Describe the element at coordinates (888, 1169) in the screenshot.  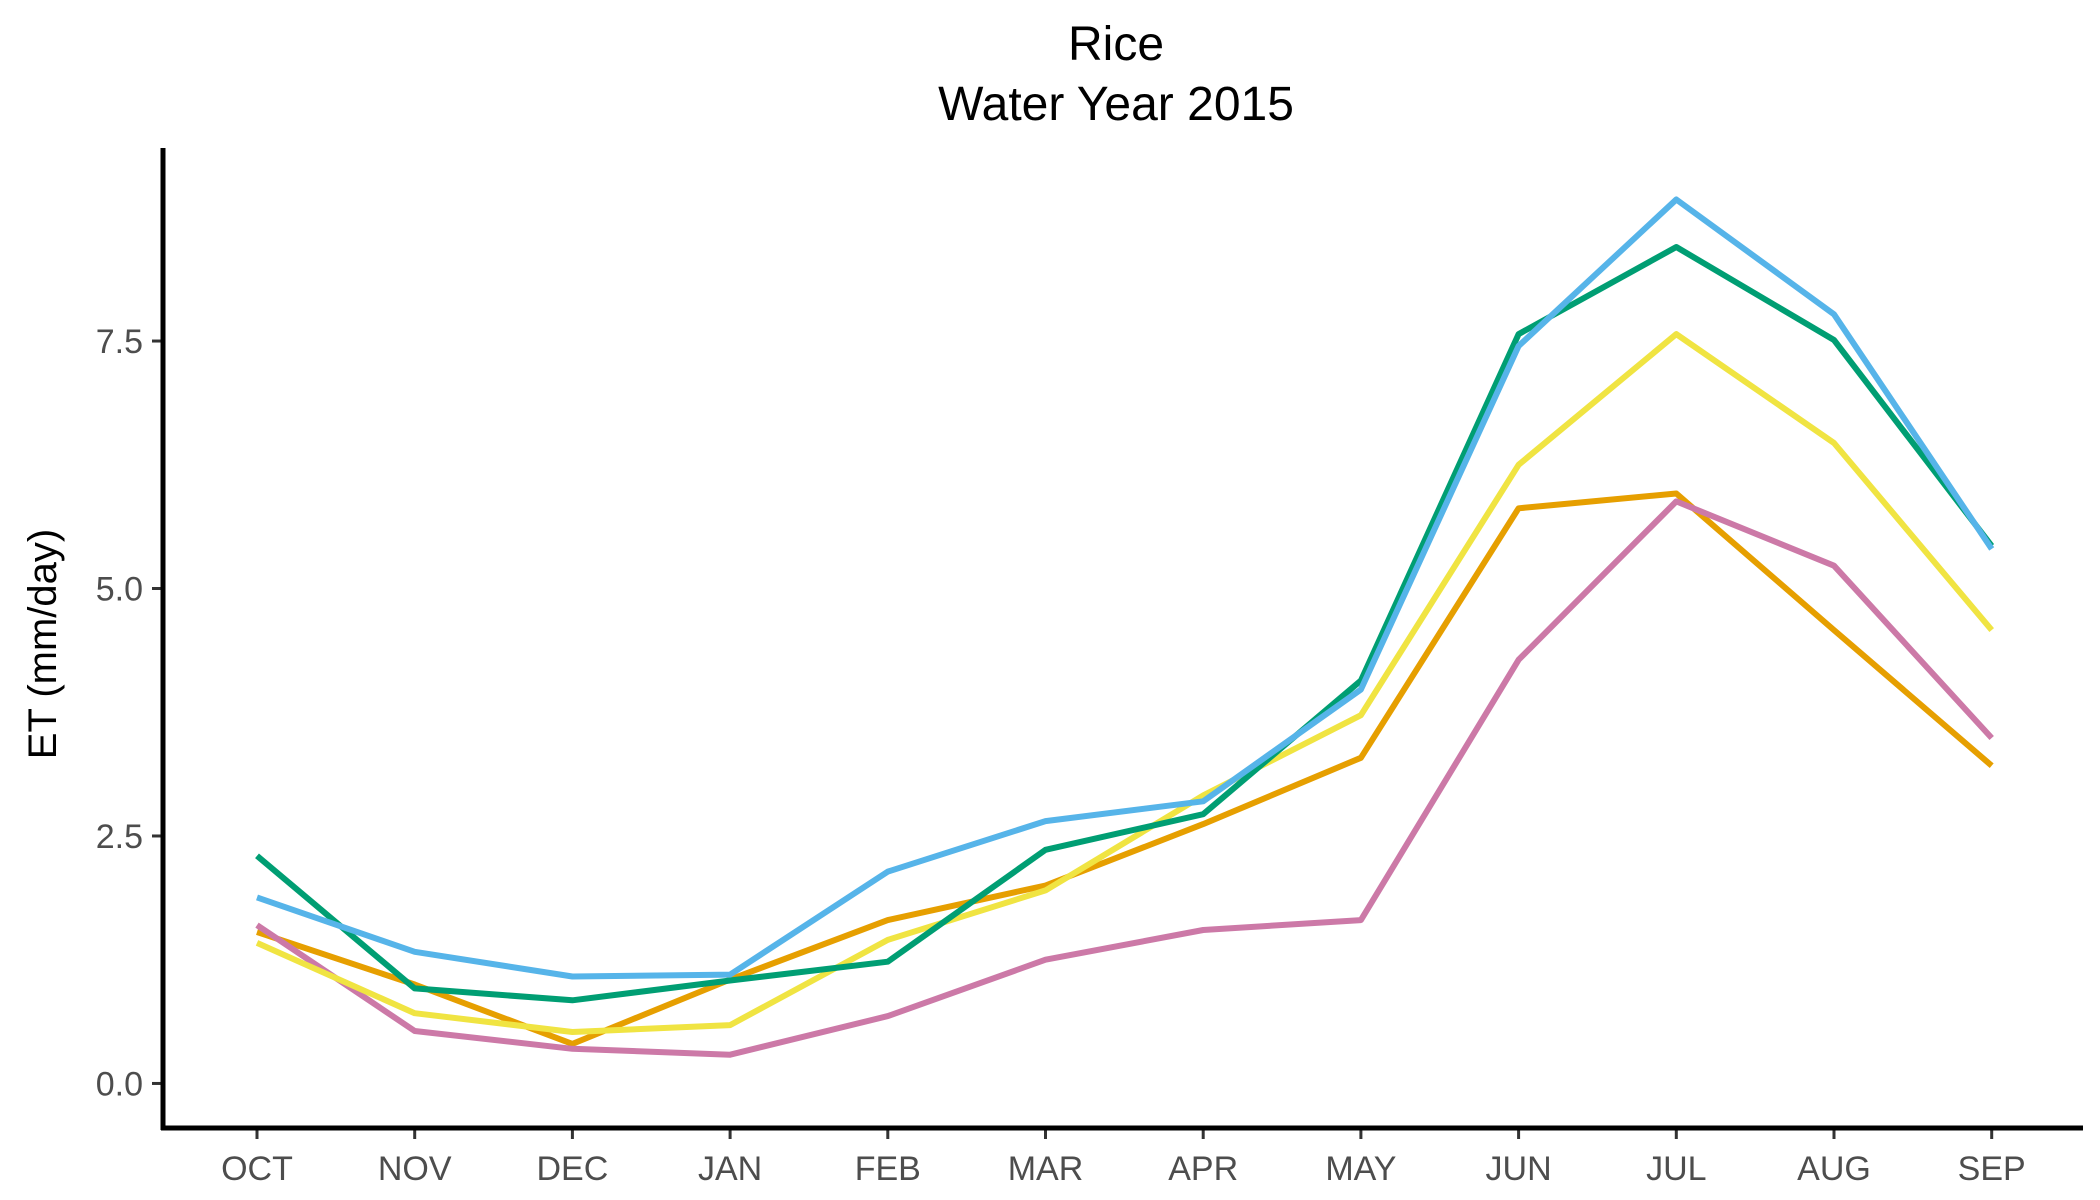
I see `x-tick-label: FEB` at that location.